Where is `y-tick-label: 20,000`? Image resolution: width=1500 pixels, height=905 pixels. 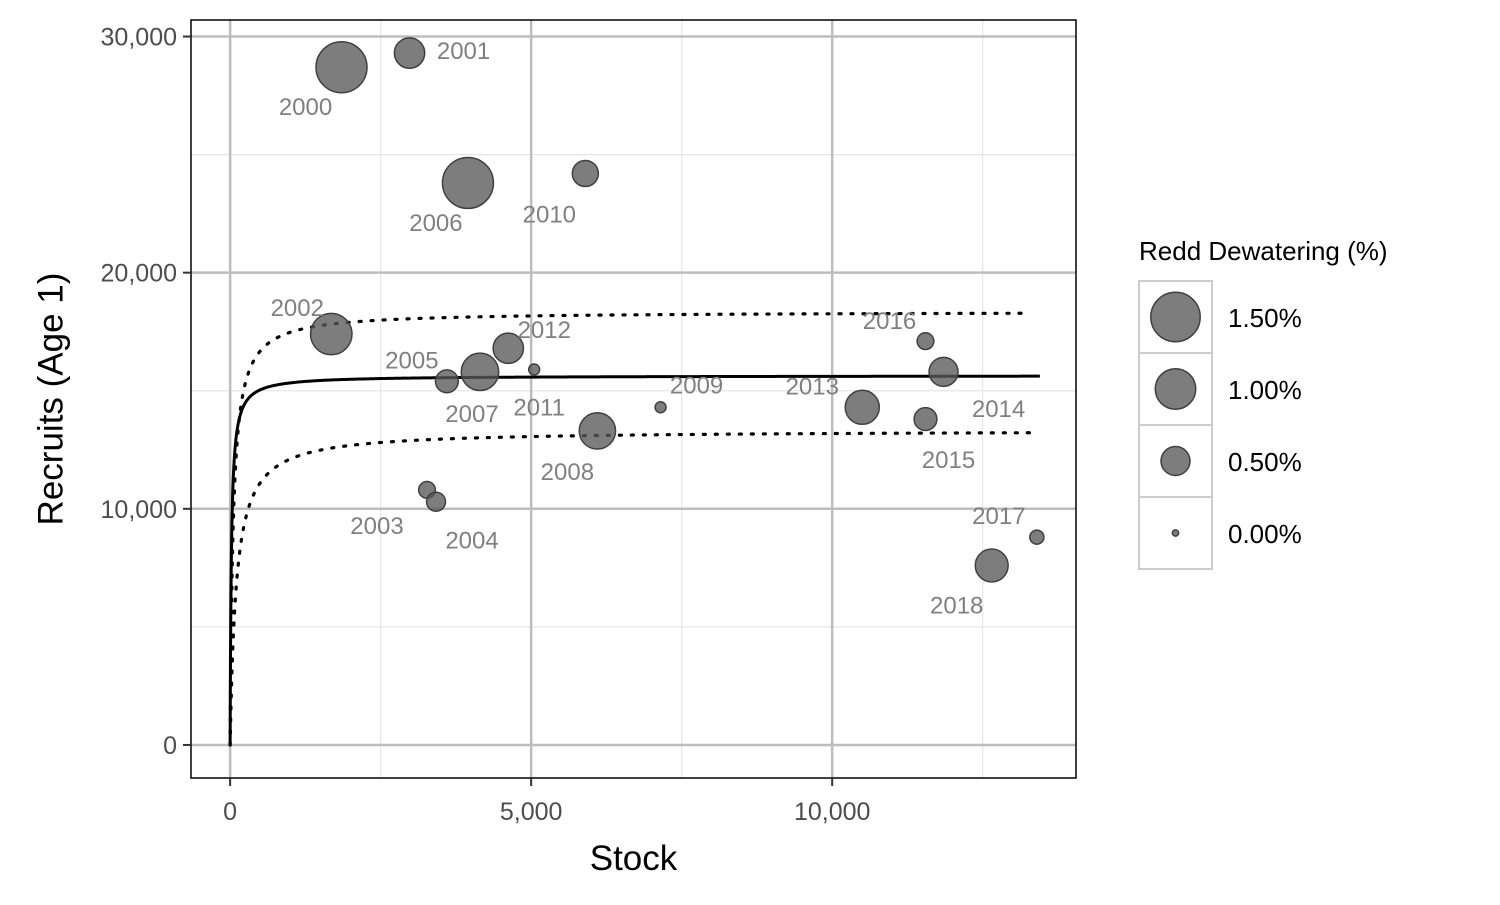 y-tick-label: 20,000 is located at coordinates (139, 274).